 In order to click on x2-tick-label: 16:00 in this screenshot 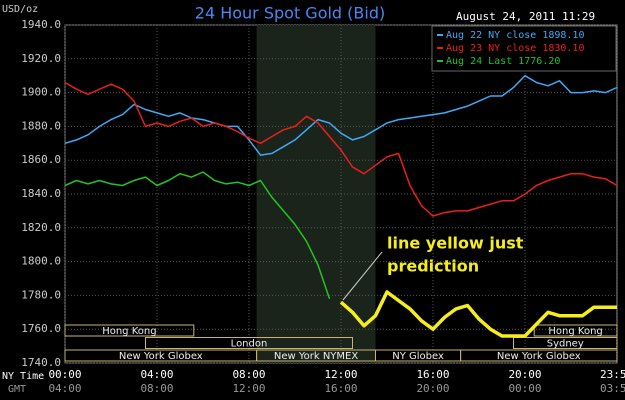, I will do `click(340, 388)`.